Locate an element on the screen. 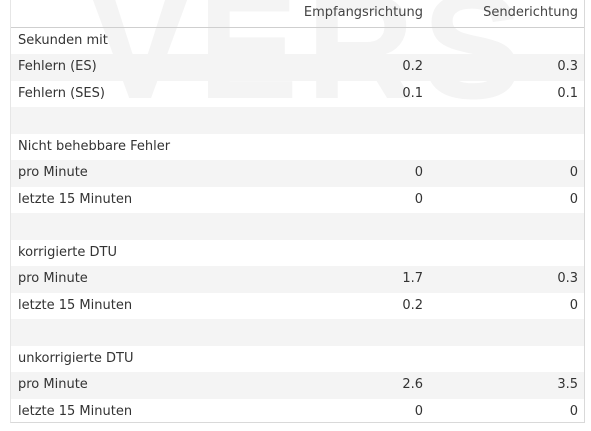 This screenshot has height=431, width=591. table-row: letzte 15 Minuten 0.2 0 is located at coordinates (297, 306).